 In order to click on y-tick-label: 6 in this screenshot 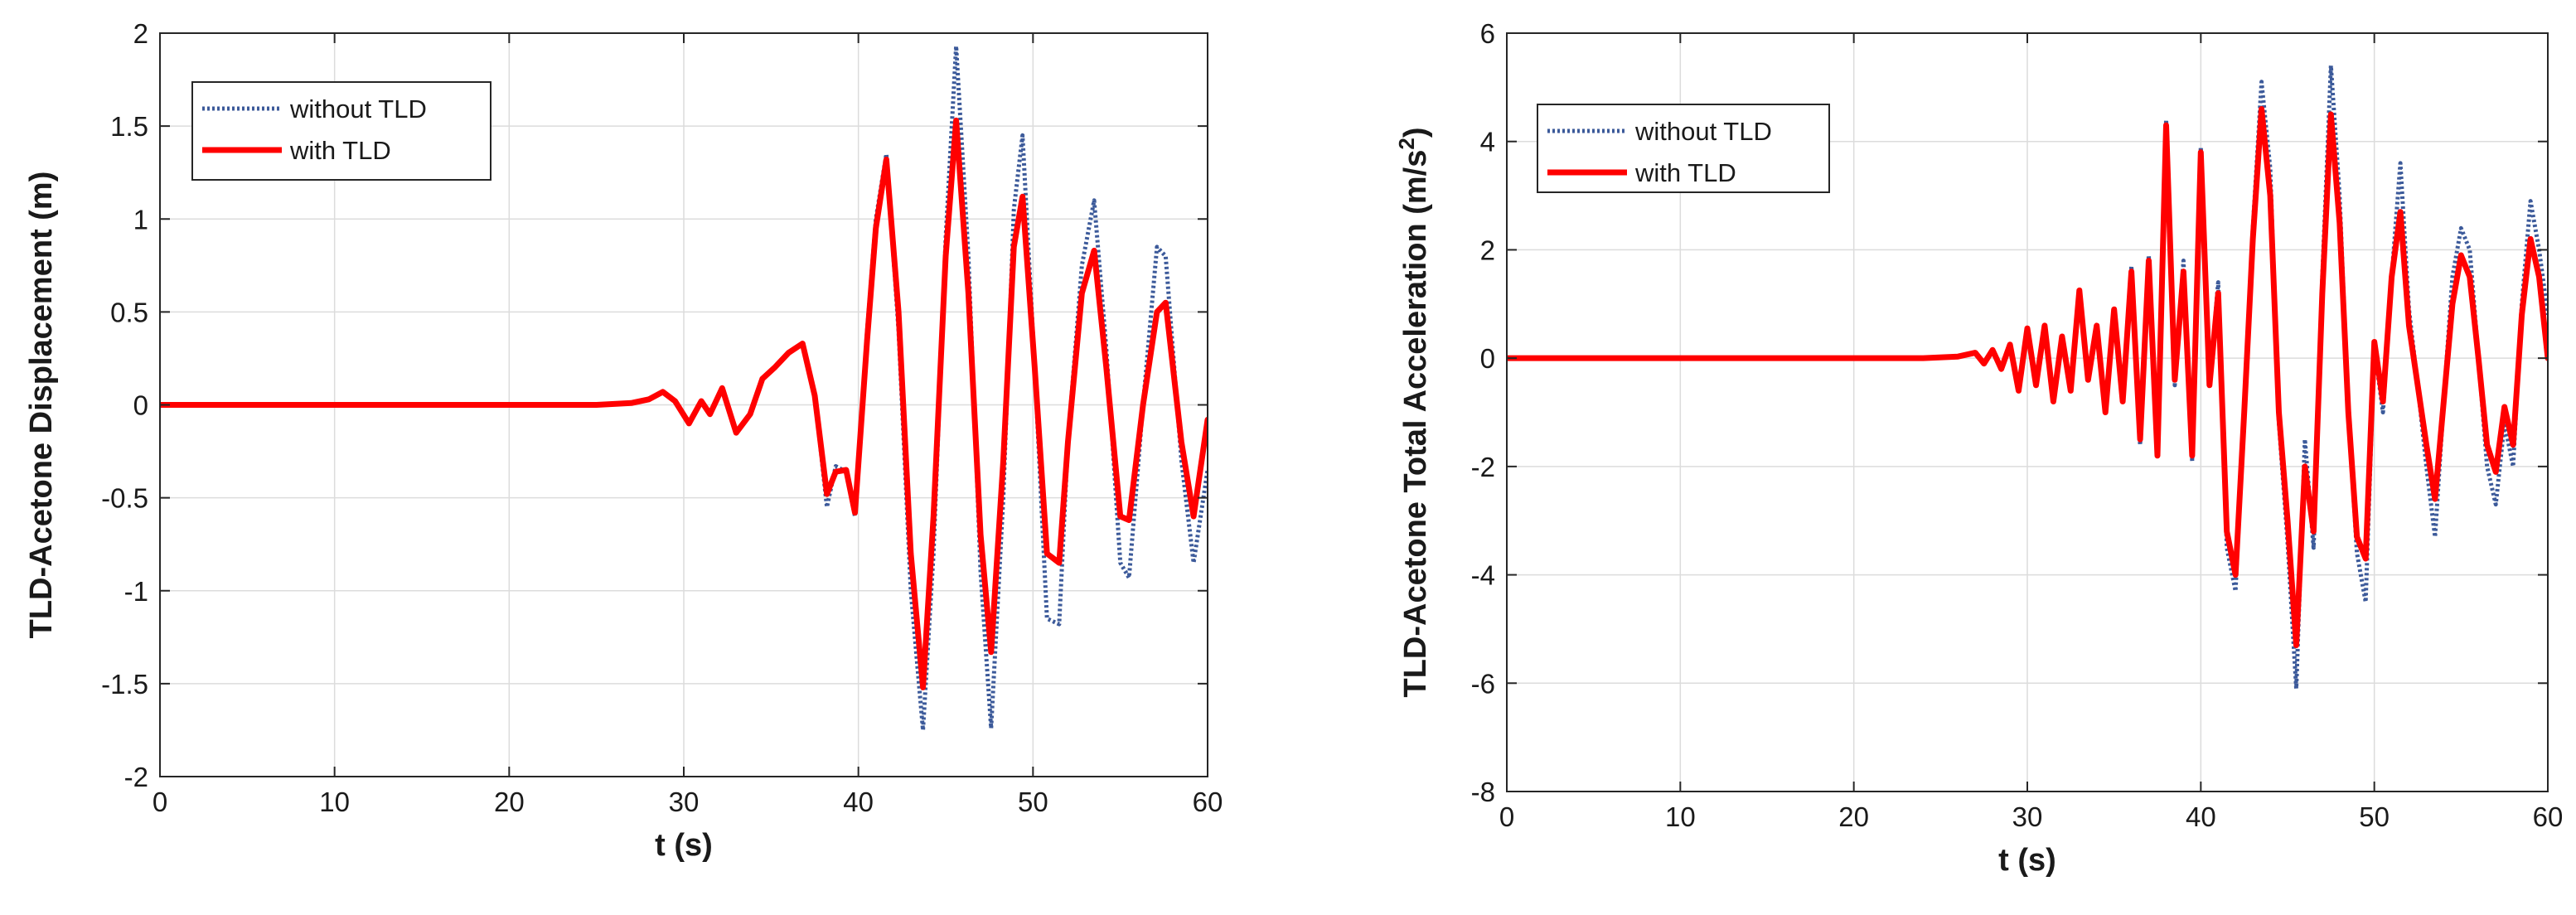, I will do `click(1487, 33)`.